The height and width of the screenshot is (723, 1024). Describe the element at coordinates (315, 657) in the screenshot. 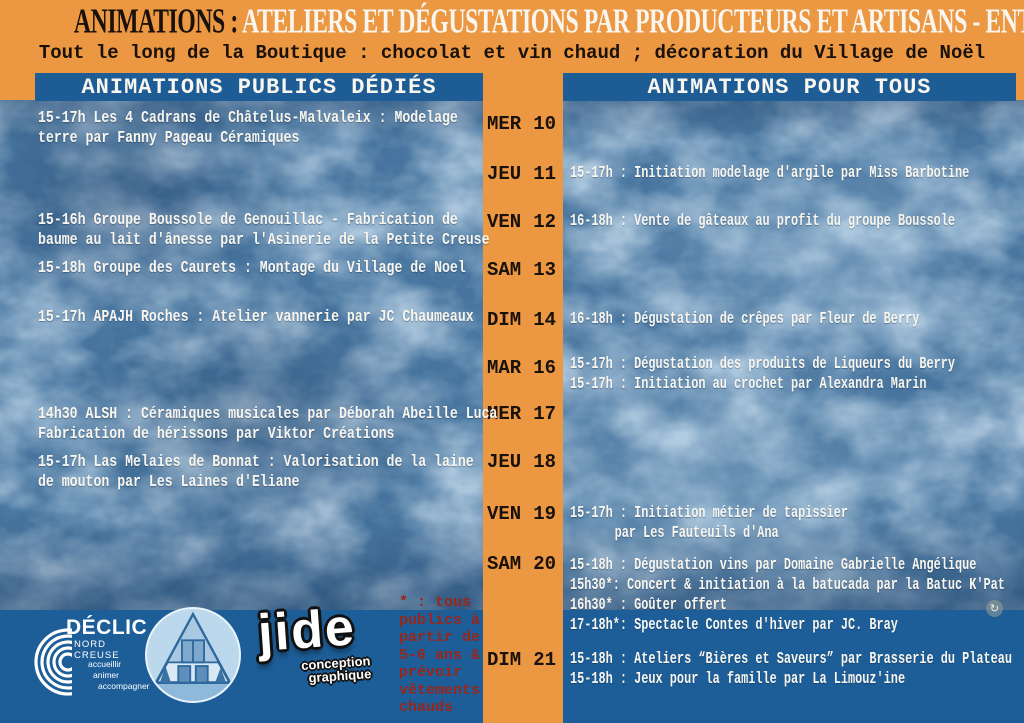

I see `jide-logo: jide conception graphique` at that location.